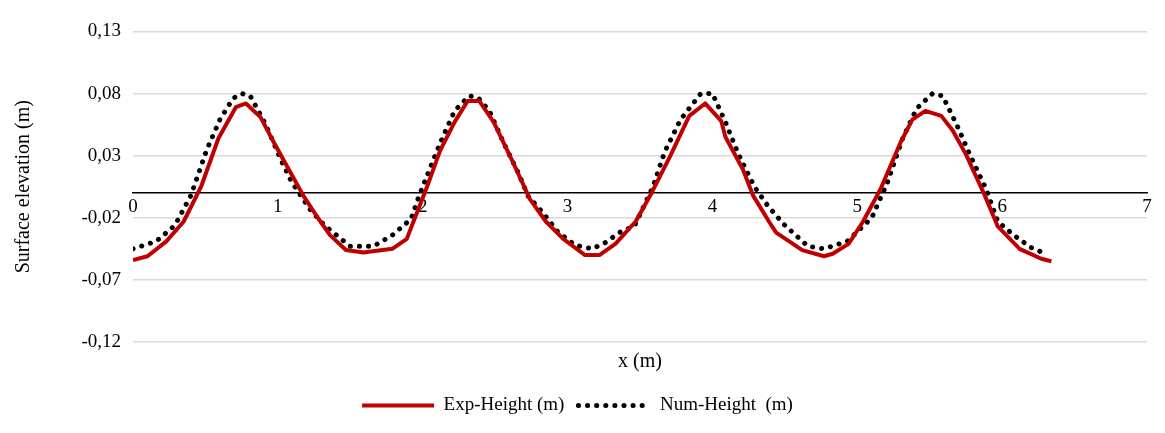 This screenshot has height=433, width=1165. Describe the element at coordinates (1147, 206) in the screenshot. I see `x-tick-label: 7` at that location.